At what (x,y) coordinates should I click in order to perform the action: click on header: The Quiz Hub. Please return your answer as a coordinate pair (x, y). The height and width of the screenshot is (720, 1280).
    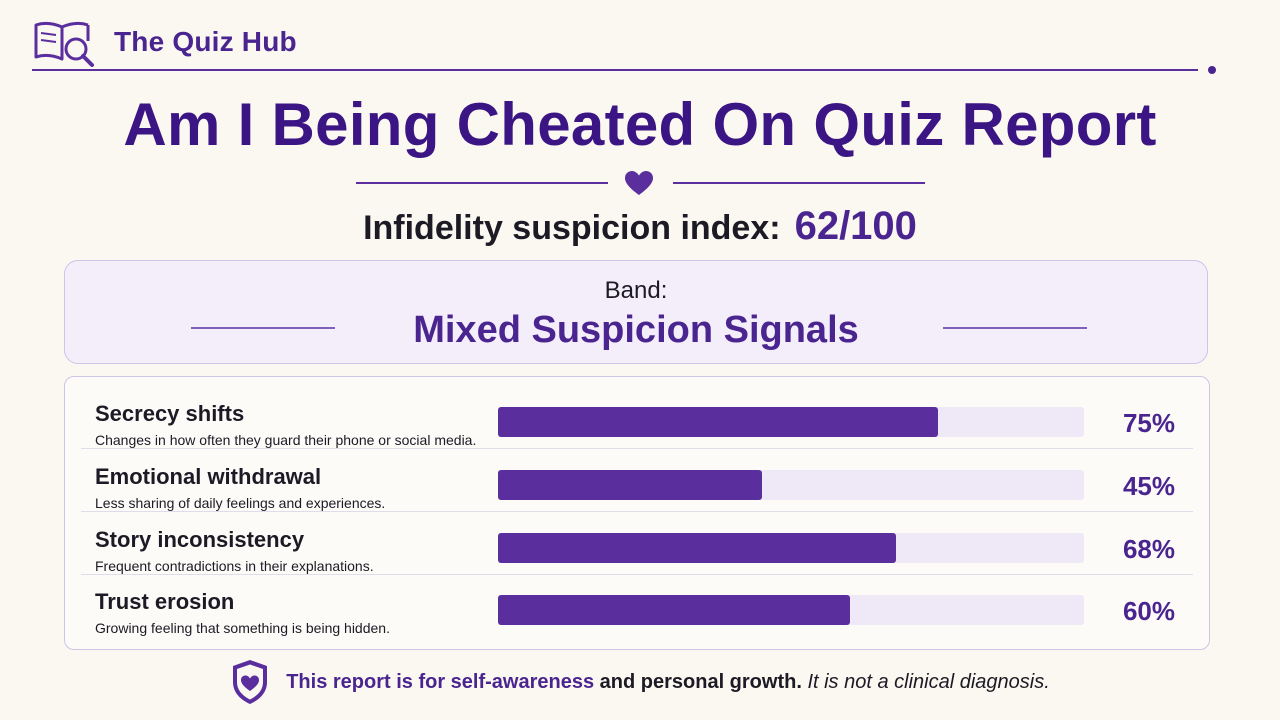
    Looking at the image, I should click on (164, 42).